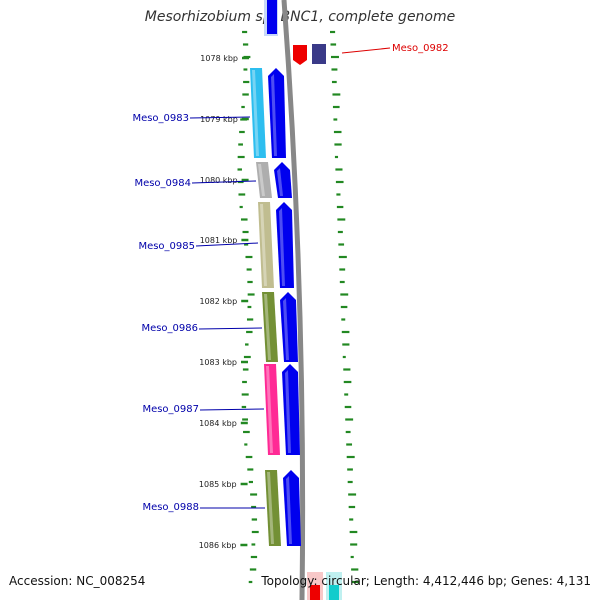 Image resolution: width=600 pixels, height=600 pixels. What do you see at coordinates (218, 362) in the screenshot?
I see `ruler-tick-label: 1083 kbp` at bounding box center [218, 362].